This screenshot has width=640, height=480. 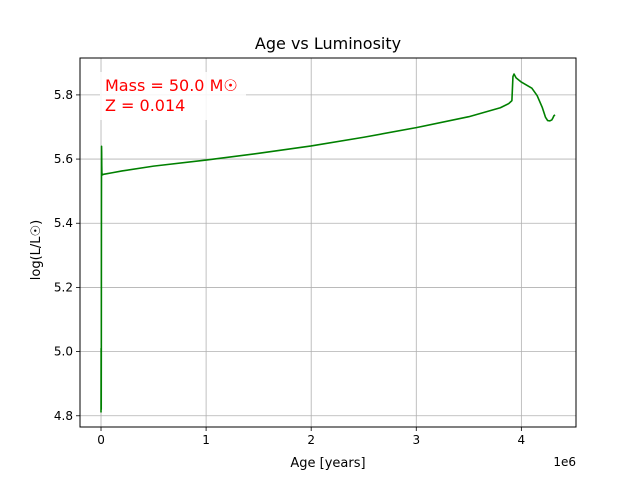 I want to click on y-tick-label: 5.8, so click(x=63, y=95).